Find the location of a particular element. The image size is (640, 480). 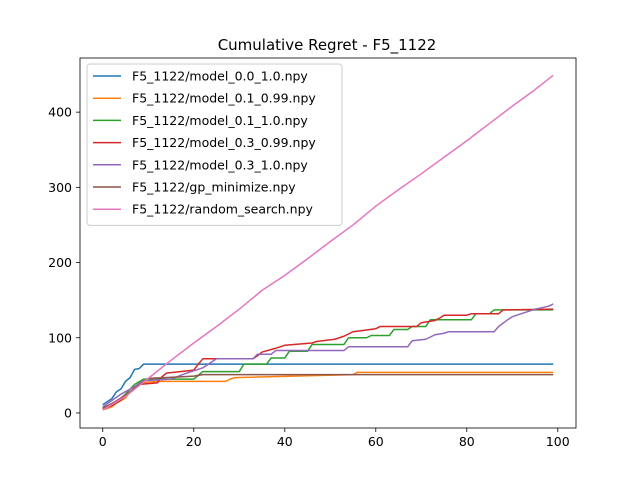

legend-label: F5_1122/gp_minimize.npy is located at coordinates (214, 187).